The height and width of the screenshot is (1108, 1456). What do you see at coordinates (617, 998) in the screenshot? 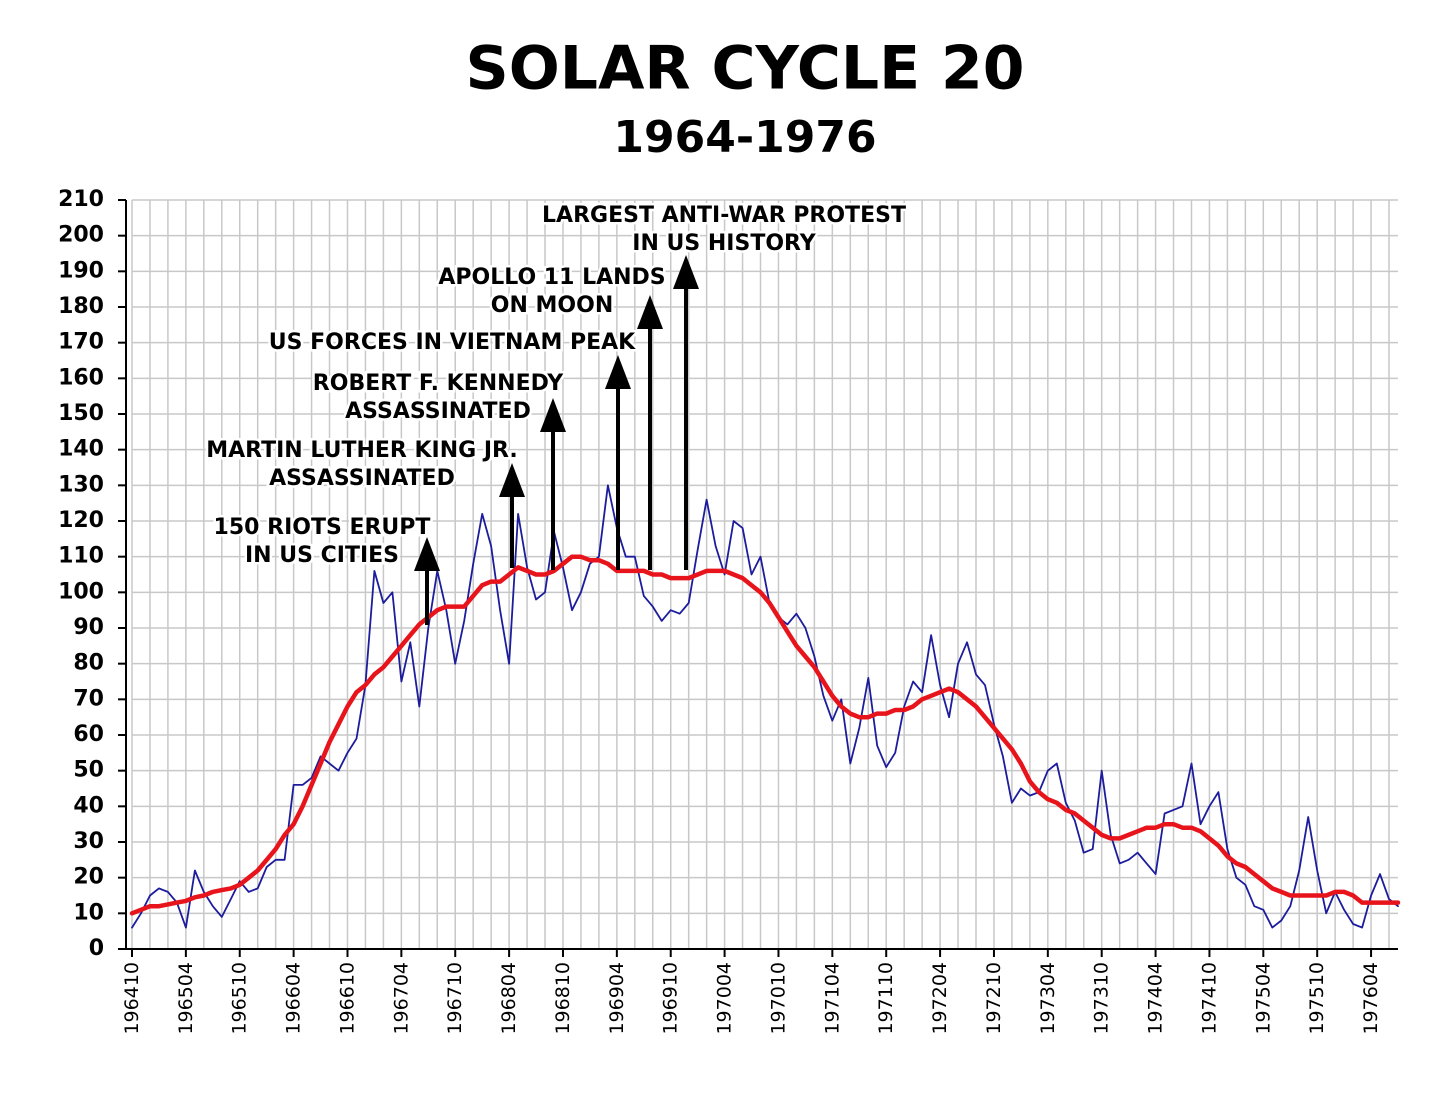
I see `x-tick-label: 196904` at bounding box center [617, 998].